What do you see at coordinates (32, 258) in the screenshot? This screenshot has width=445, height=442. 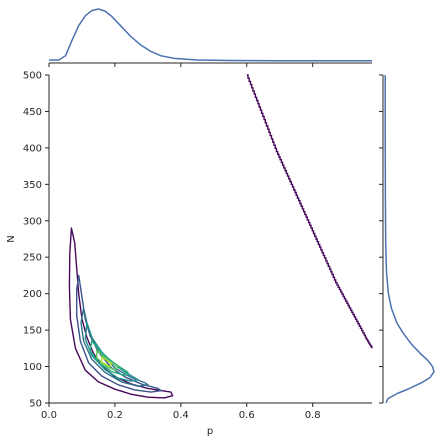 I see `y-tick-label: 250` at bounding box center [32, 258].